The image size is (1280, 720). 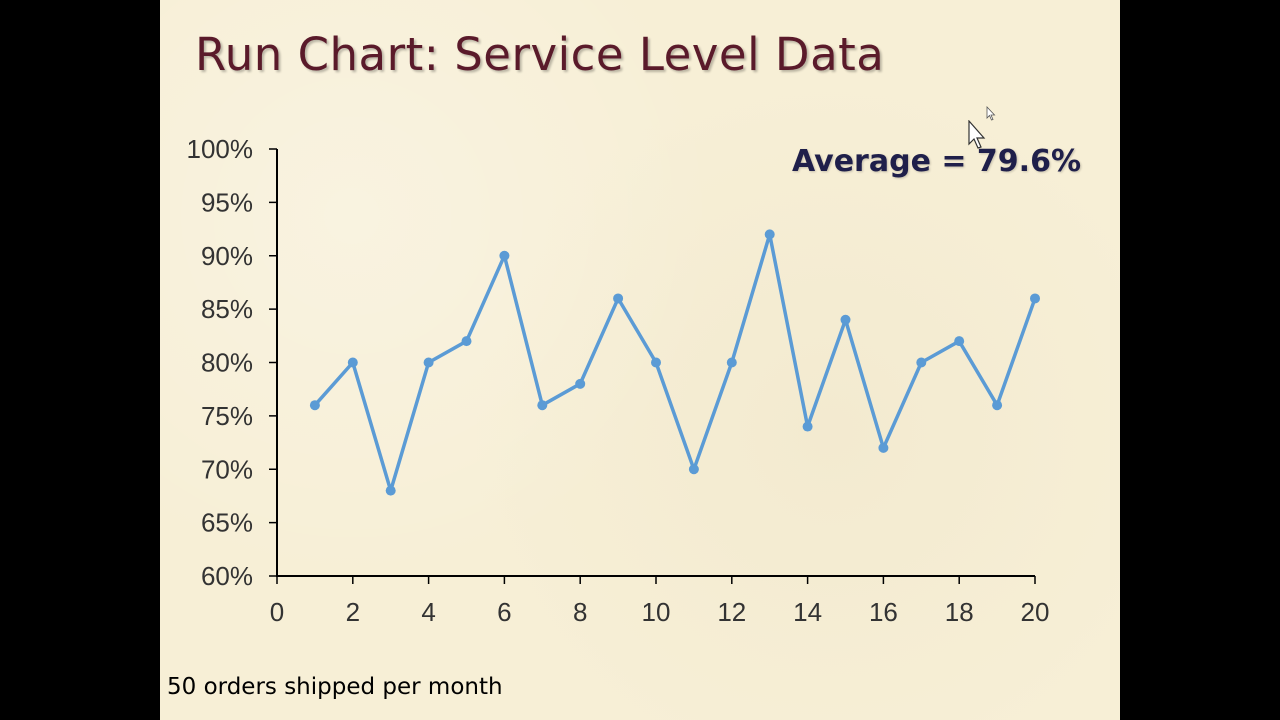 What do you see at coordinates (220, 149) in the screenshot?
I see `y-tick-label: 100%` at bounding box center [220, 149].